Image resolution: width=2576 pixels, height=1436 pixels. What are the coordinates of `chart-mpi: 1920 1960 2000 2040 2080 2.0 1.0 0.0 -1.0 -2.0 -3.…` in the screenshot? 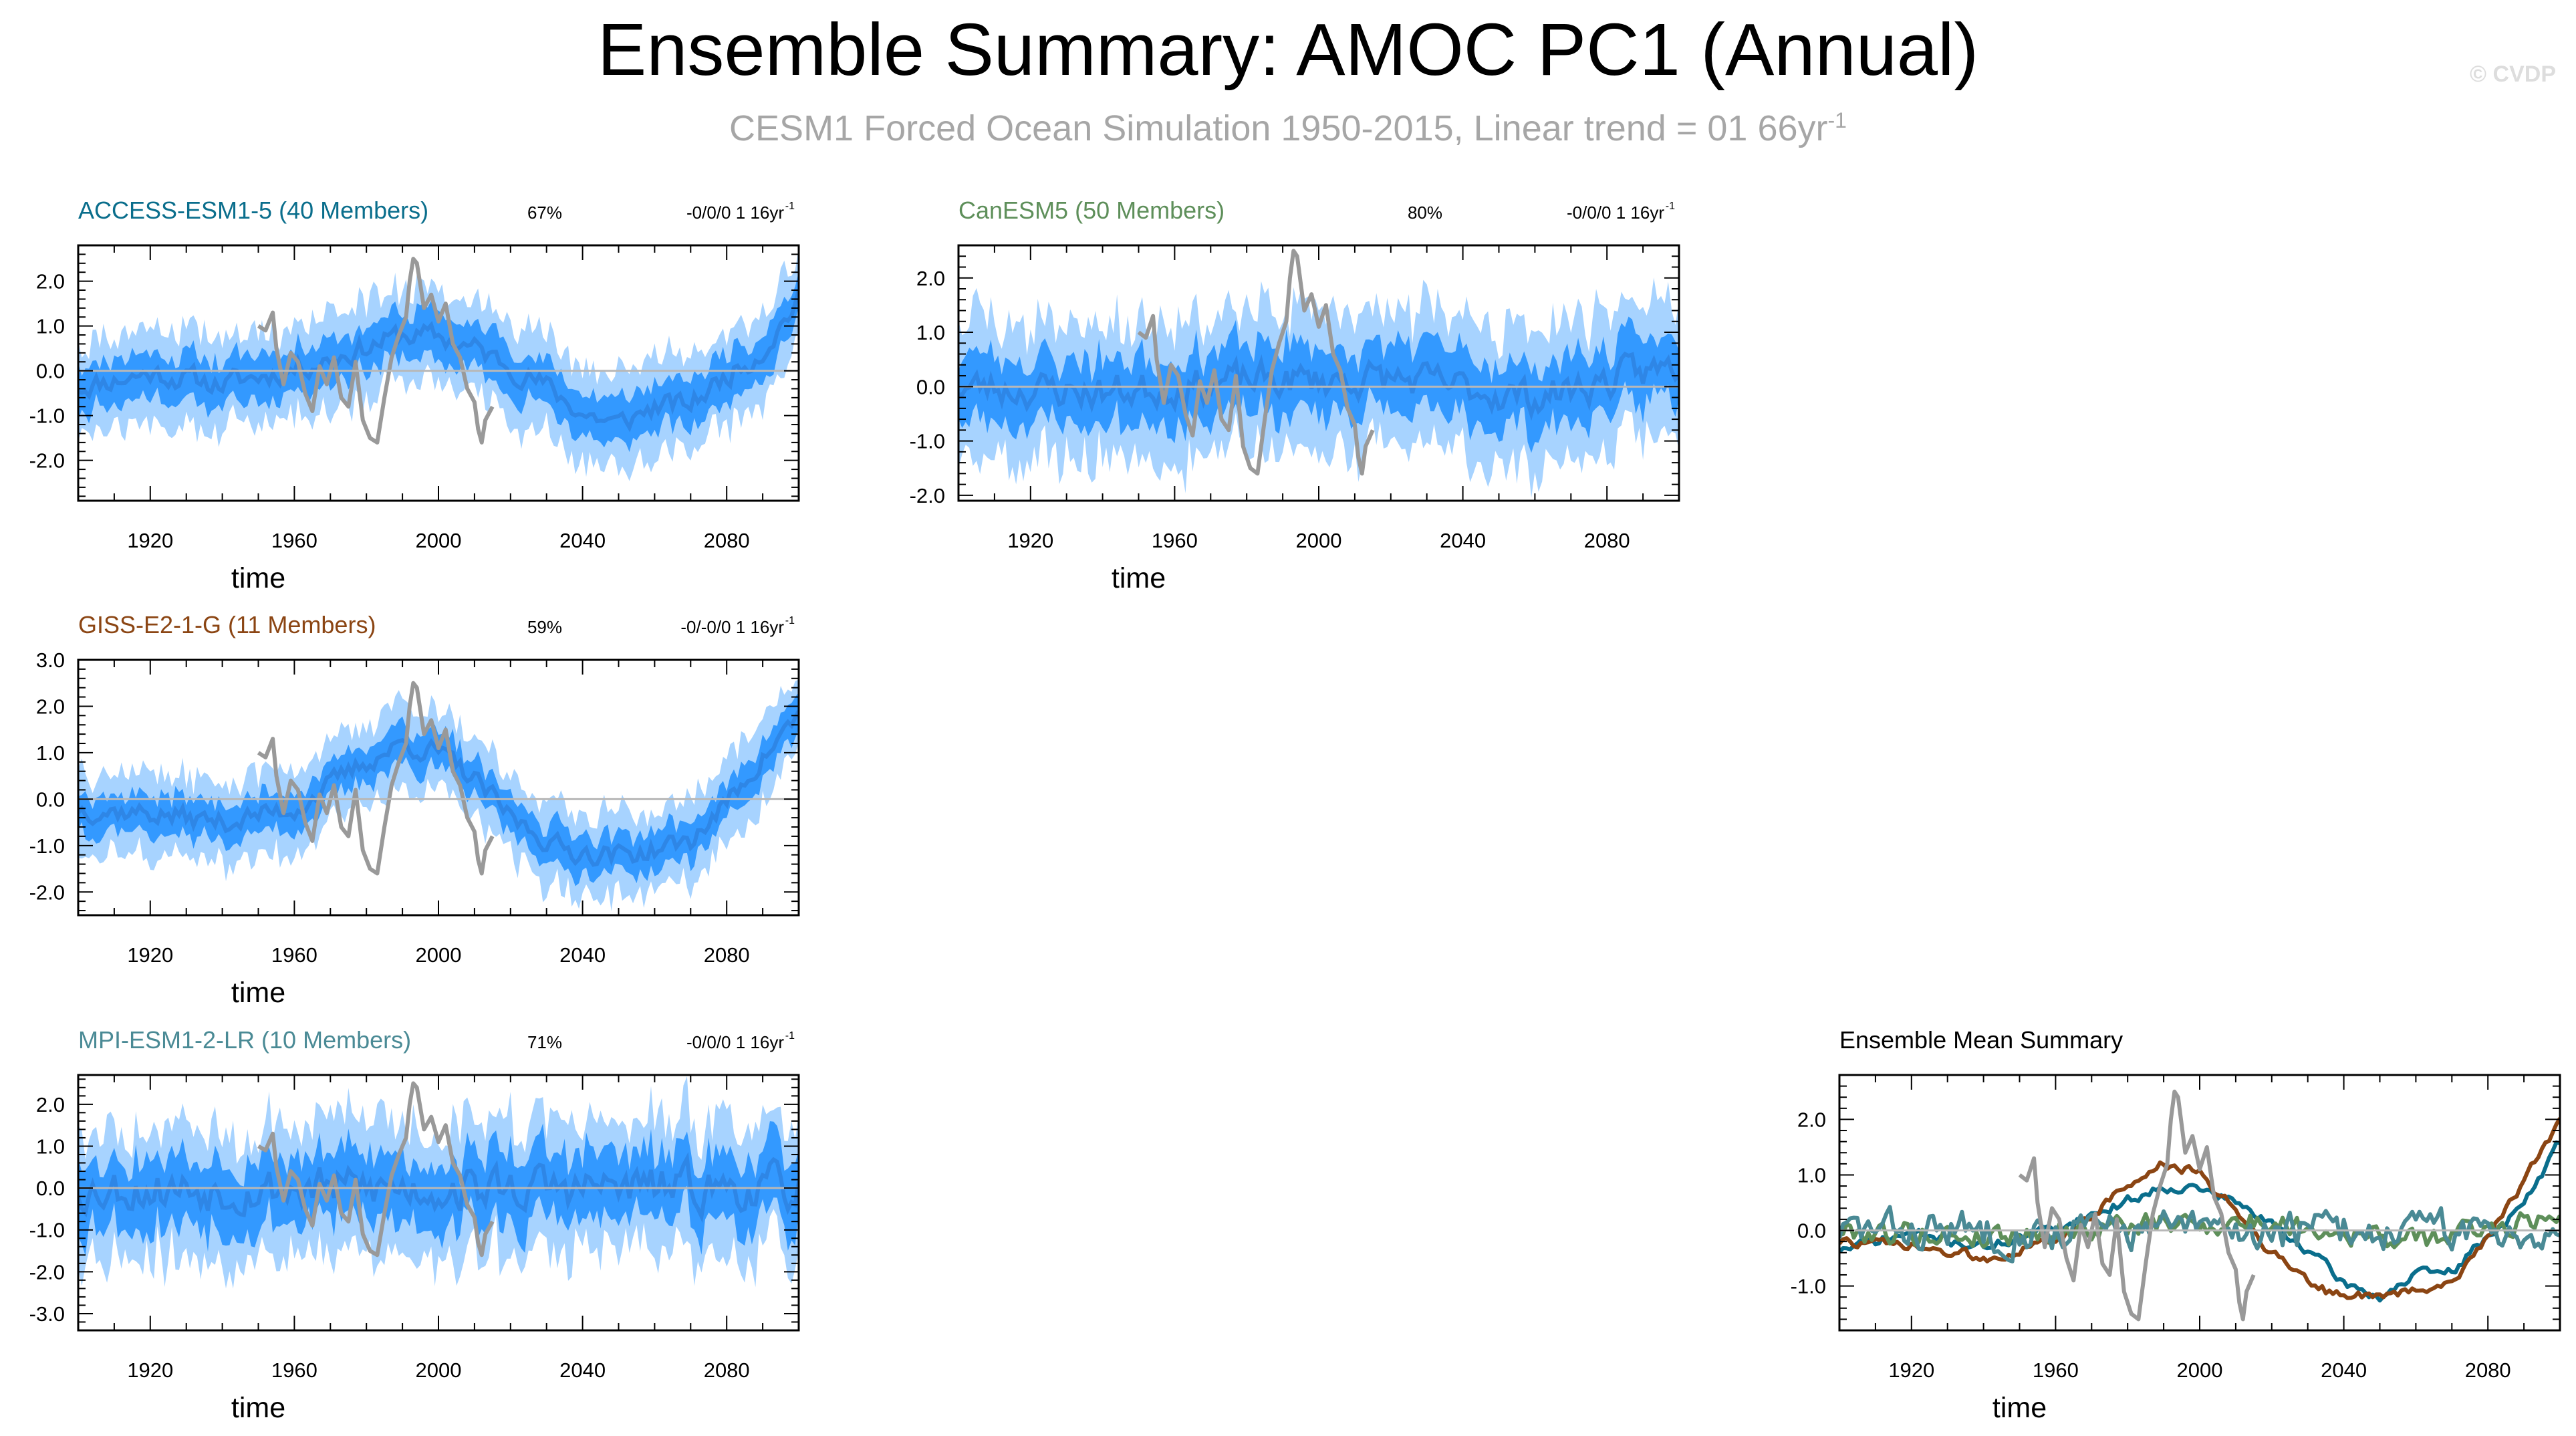 It's located at (415, 1225).